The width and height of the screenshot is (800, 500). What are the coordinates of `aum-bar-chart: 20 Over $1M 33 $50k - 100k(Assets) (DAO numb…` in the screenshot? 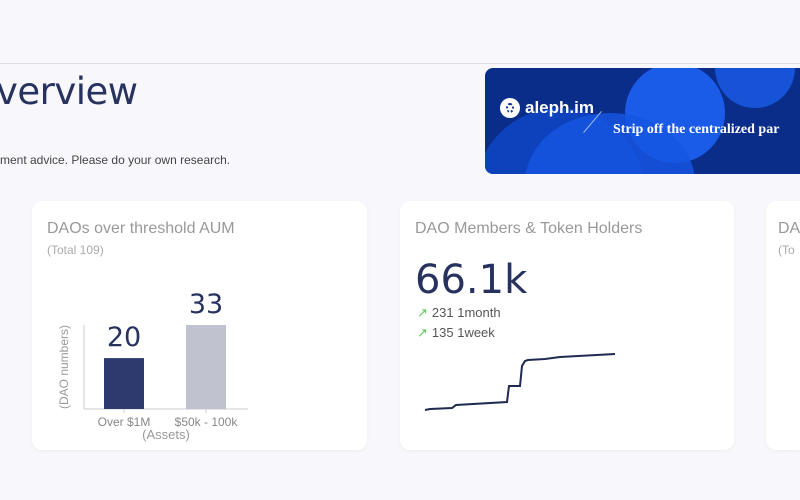 It's located at (152, 365).